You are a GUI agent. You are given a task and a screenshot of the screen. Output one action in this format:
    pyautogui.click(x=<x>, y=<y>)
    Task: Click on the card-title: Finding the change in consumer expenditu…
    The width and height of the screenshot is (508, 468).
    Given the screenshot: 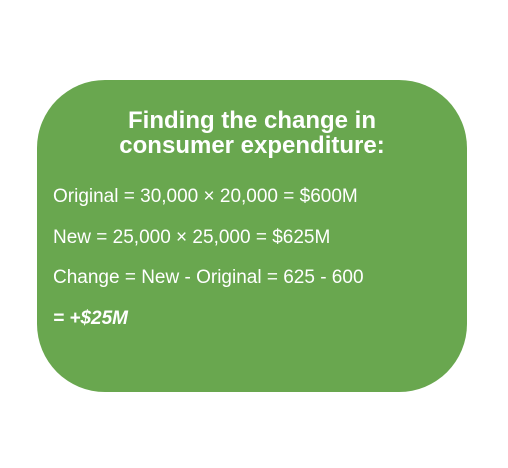 What is the action you would take?
    pyautogui.click(x=252, y=133)
    